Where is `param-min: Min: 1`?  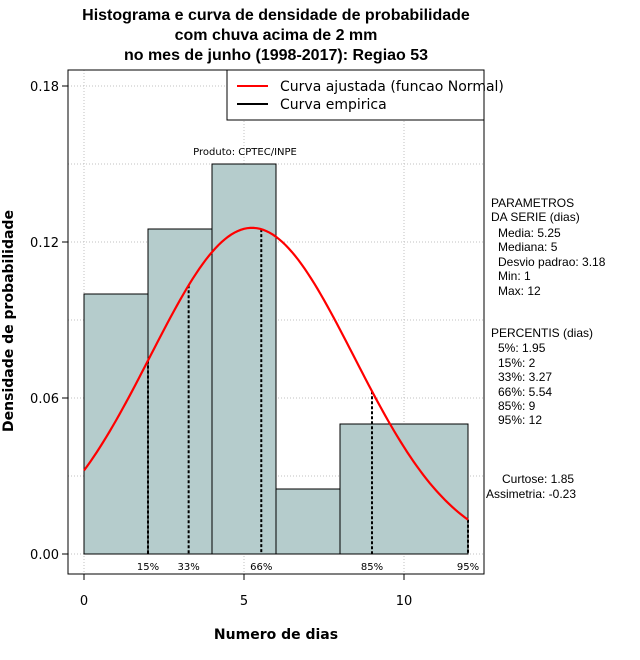 param-min: Min: 1 is located at coordinates (514, 276).